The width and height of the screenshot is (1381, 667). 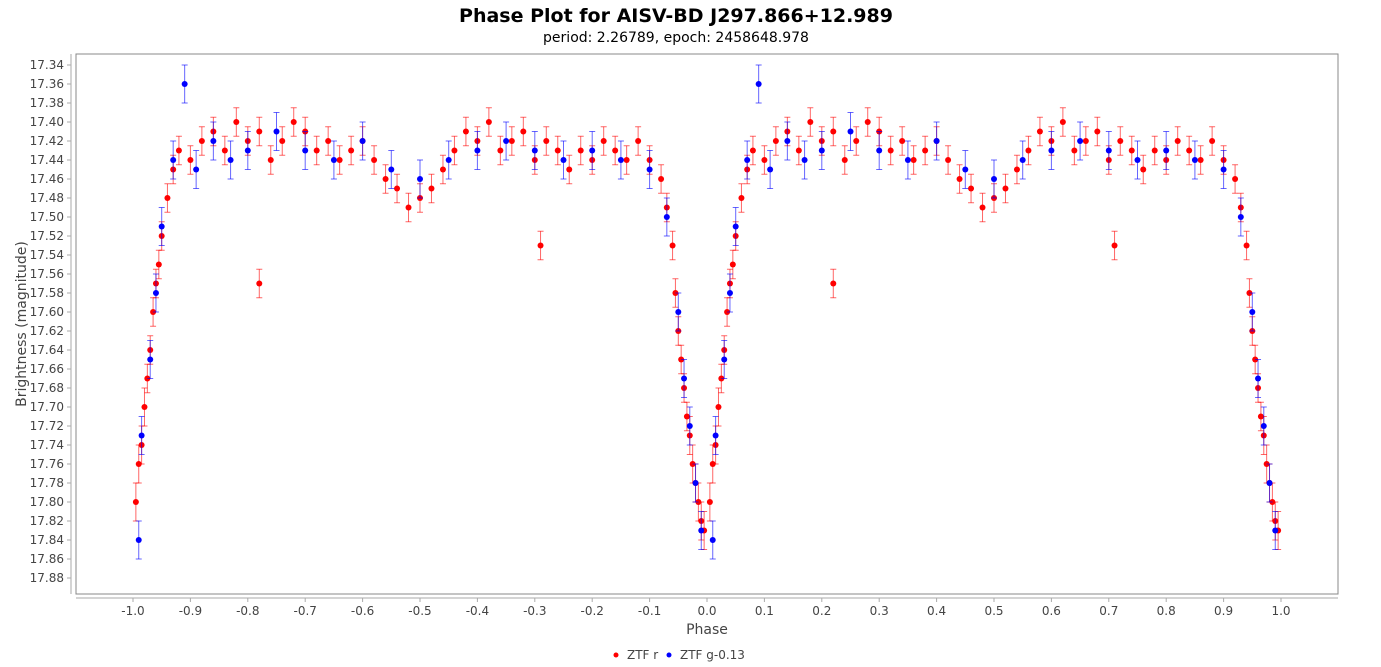 I want to click on chart-title: Phase Plot for AISV-BD J297.866+12.989, so click(x=676, y=16).